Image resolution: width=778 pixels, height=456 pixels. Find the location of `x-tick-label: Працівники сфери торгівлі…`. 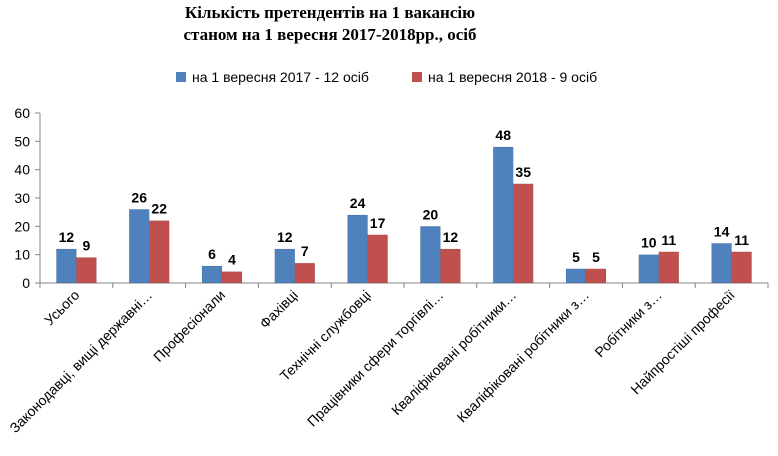

x-tick-label: Працівники сфери торгівлі… is located at coordinates (375, 358).